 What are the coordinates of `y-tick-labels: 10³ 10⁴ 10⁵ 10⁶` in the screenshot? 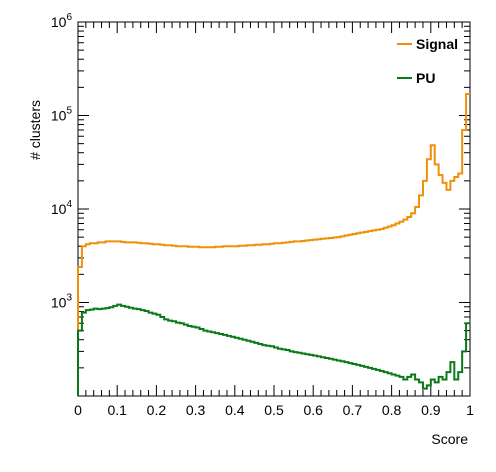 It's located at (62, 161).